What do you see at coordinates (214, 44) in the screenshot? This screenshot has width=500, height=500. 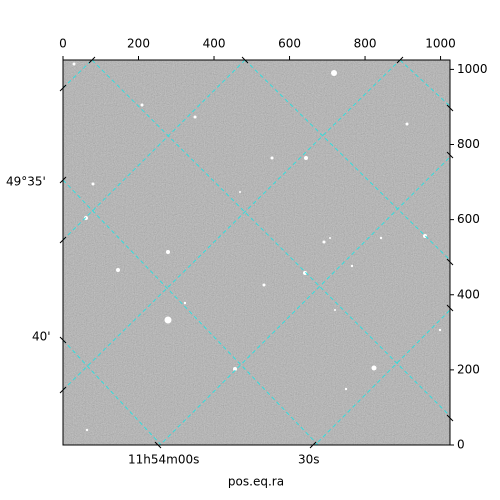 I see `x-tick-label: 400` at bounding box center [214, 44].